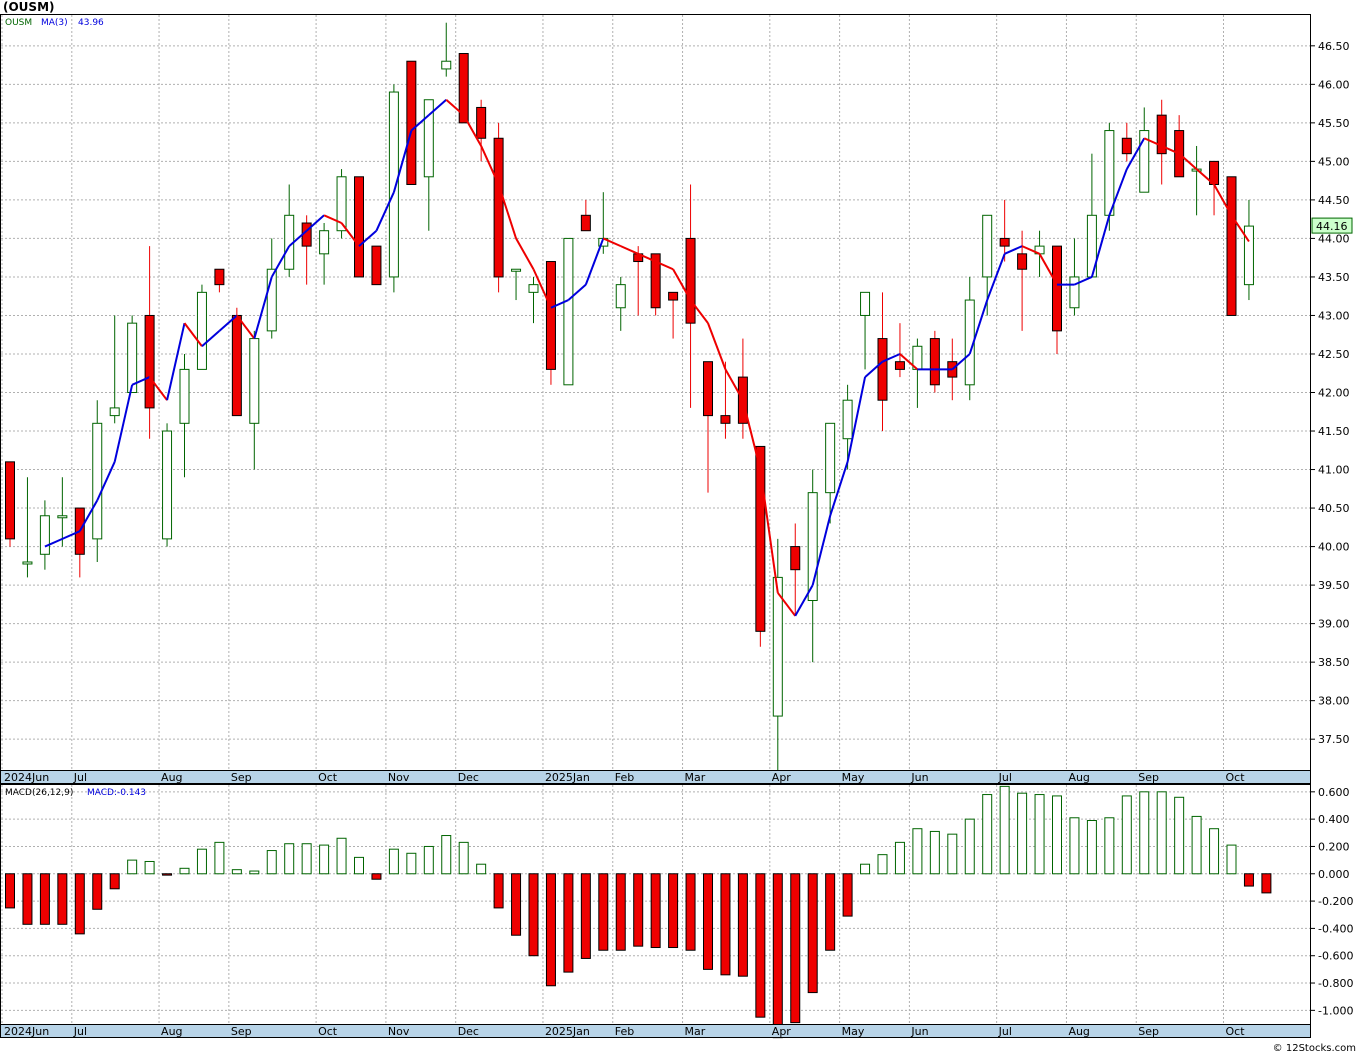 The width and height of the screenshot is (1360, 1056). I want to click on price-x-tick-label: Feb, so click(624, 777).